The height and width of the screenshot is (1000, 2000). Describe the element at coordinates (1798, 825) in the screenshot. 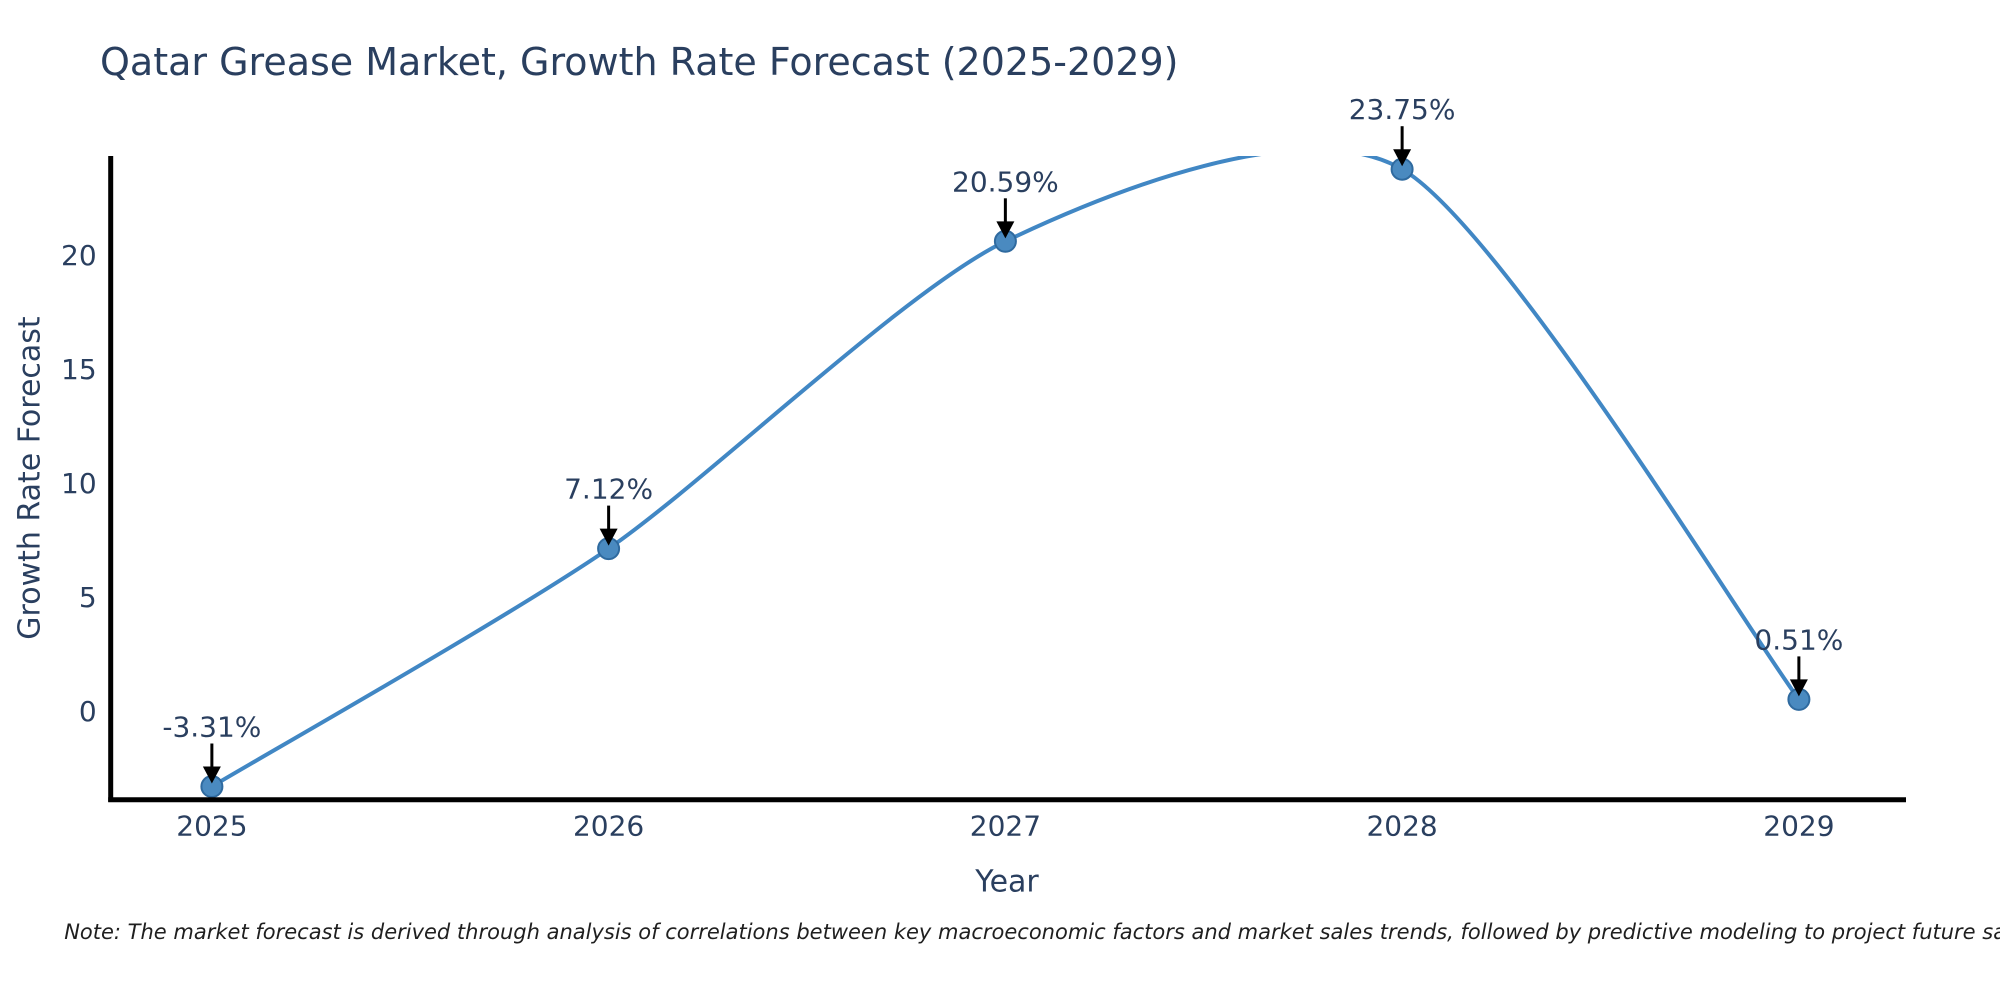

I see `x-tick-label-2029: 2029` at that location.